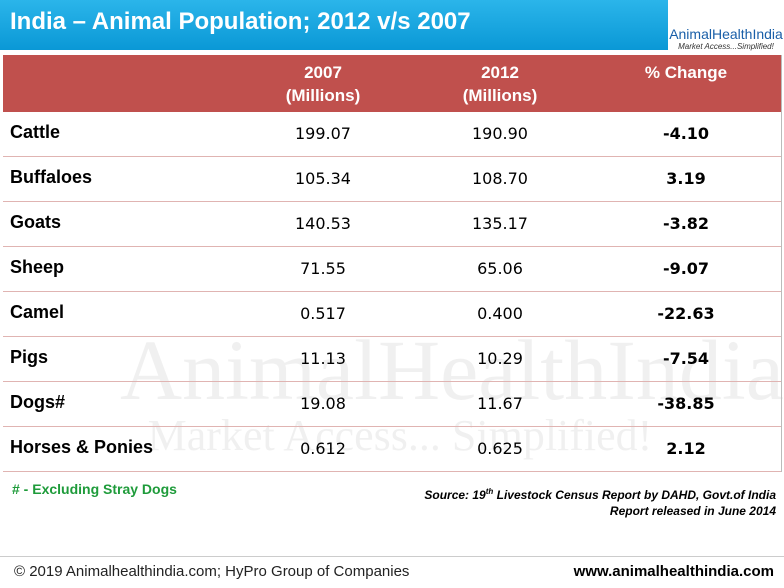 This screenshot has width=784, height=588. I want to click on table-row: Camel 0.517 0.400 -22.63, so click(392, 314).